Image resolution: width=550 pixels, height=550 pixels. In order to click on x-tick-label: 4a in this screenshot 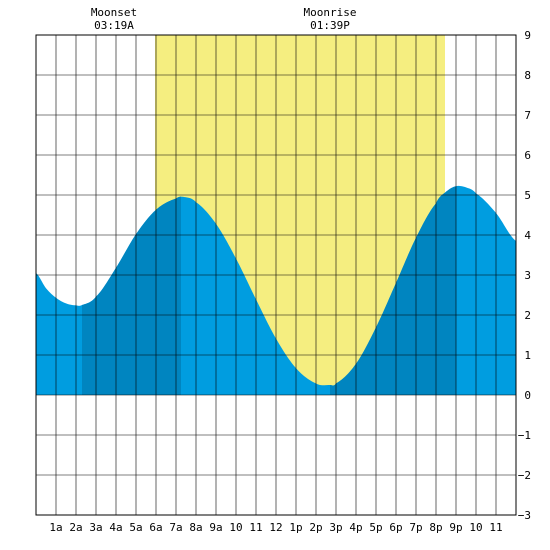, I will do `click(115, 527)`.